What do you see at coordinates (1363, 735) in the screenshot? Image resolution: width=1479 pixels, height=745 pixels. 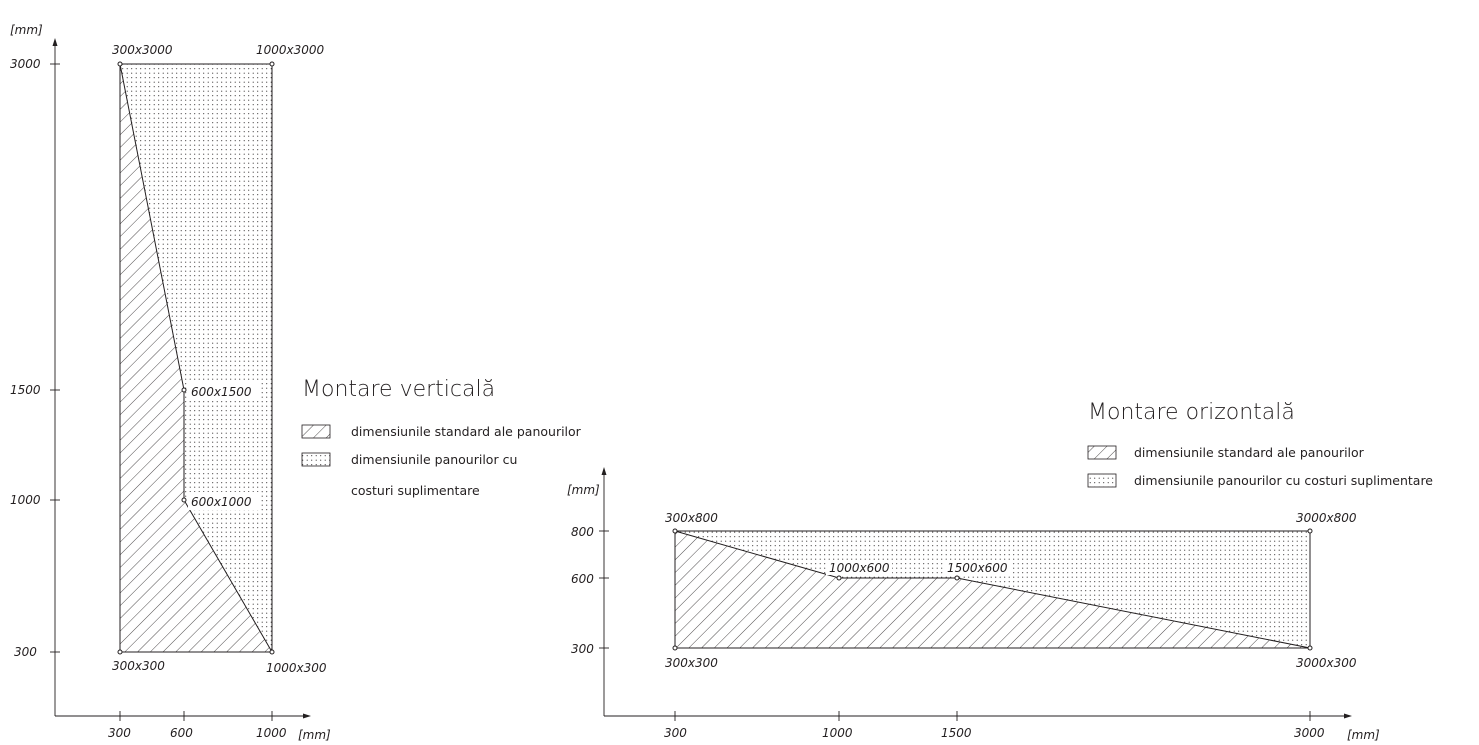 I see `horizontal-x-unit: [mm]` at bounding box center [1363, 735].